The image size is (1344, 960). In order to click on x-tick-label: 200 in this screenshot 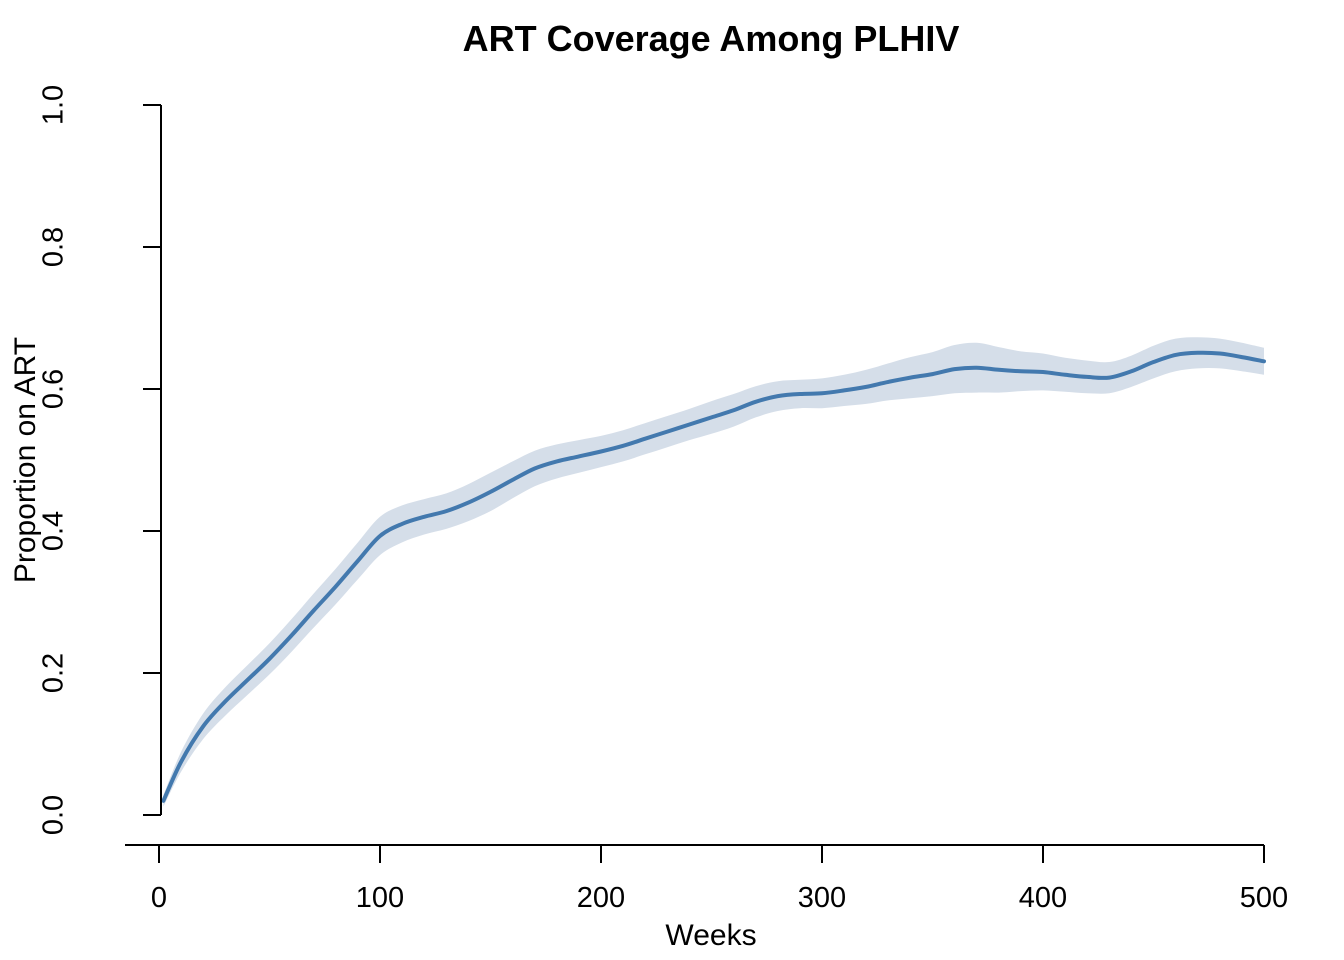, I will do `click(601, 898)`.